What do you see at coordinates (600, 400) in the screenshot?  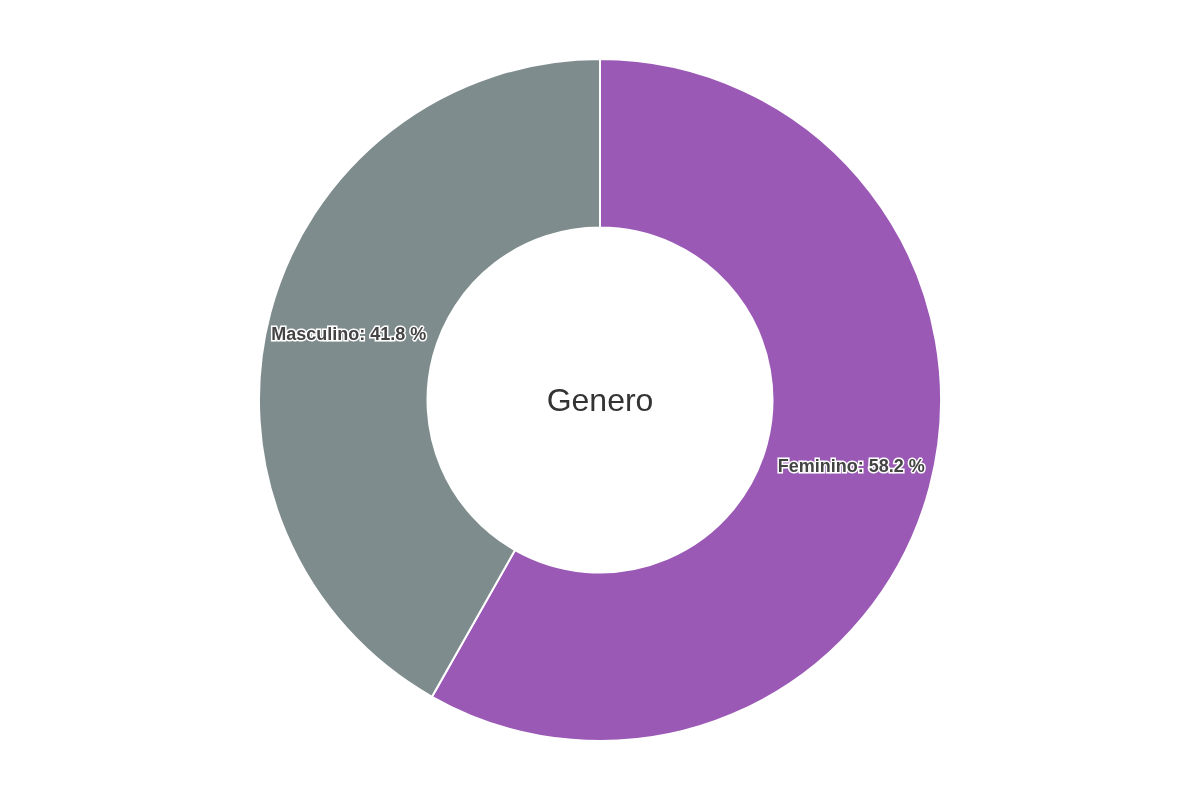 I see `text: Genero` at bounding box center [600, 400].